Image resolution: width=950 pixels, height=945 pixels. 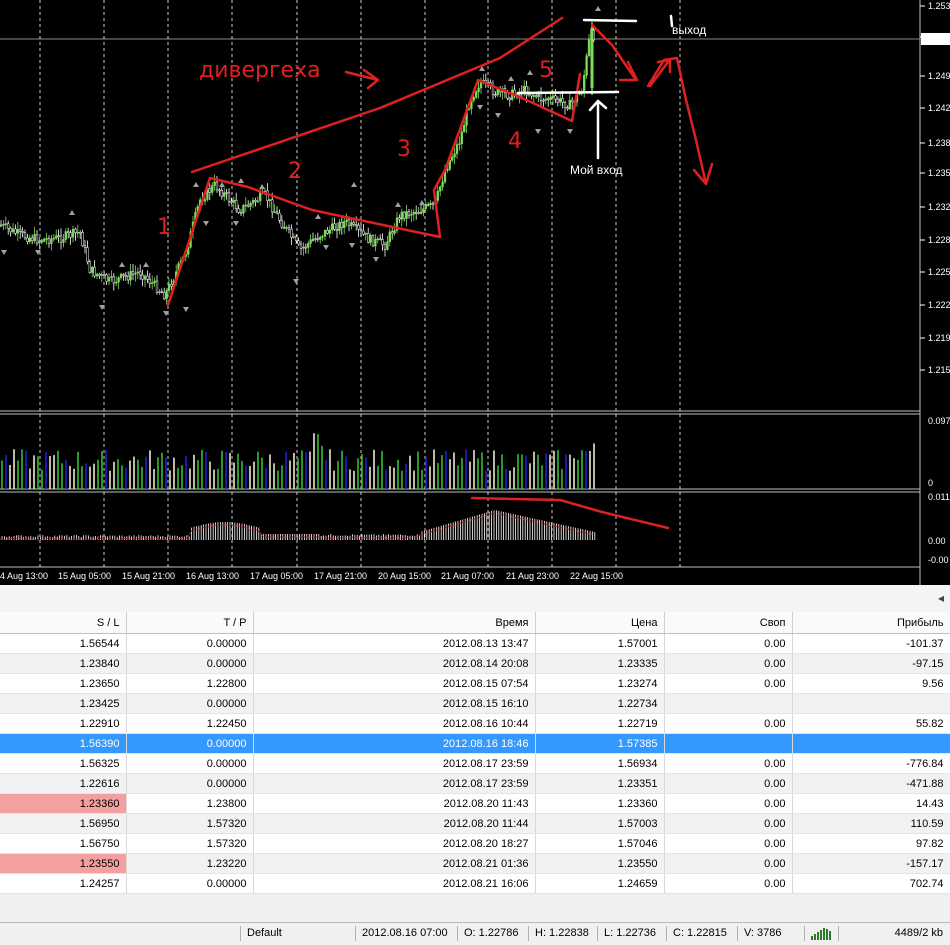 I want to click on current-price-badge, so click(x=935, y=39).